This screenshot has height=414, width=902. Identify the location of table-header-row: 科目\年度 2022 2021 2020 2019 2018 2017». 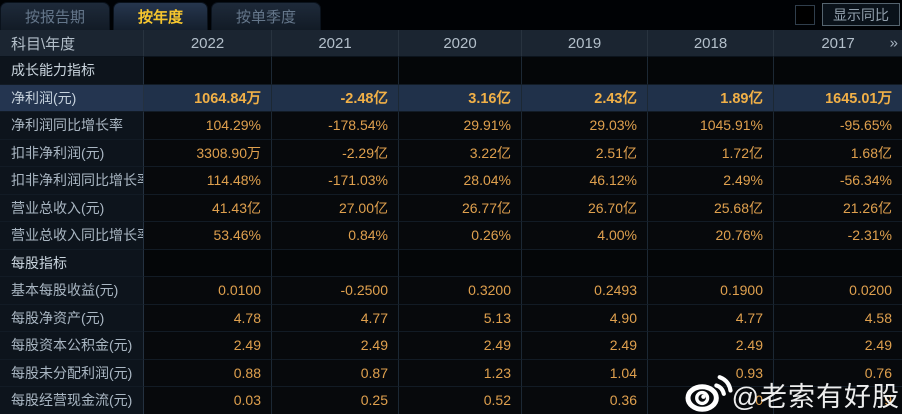
(451, 43).